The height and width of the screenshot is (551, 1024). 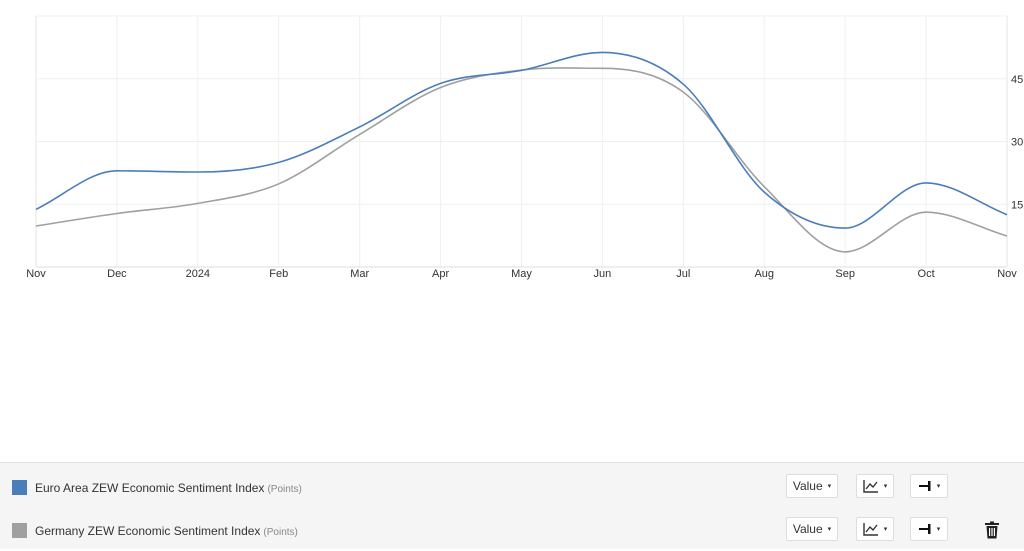 I want to click on x-tick-label: Jul, so click(x=683, y=274).